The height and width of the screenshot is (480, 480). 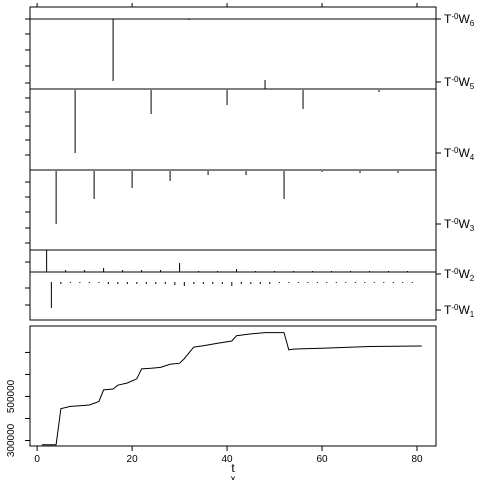 I want to click on y-tick-label-1: 300000, so click(x=11, y=440).